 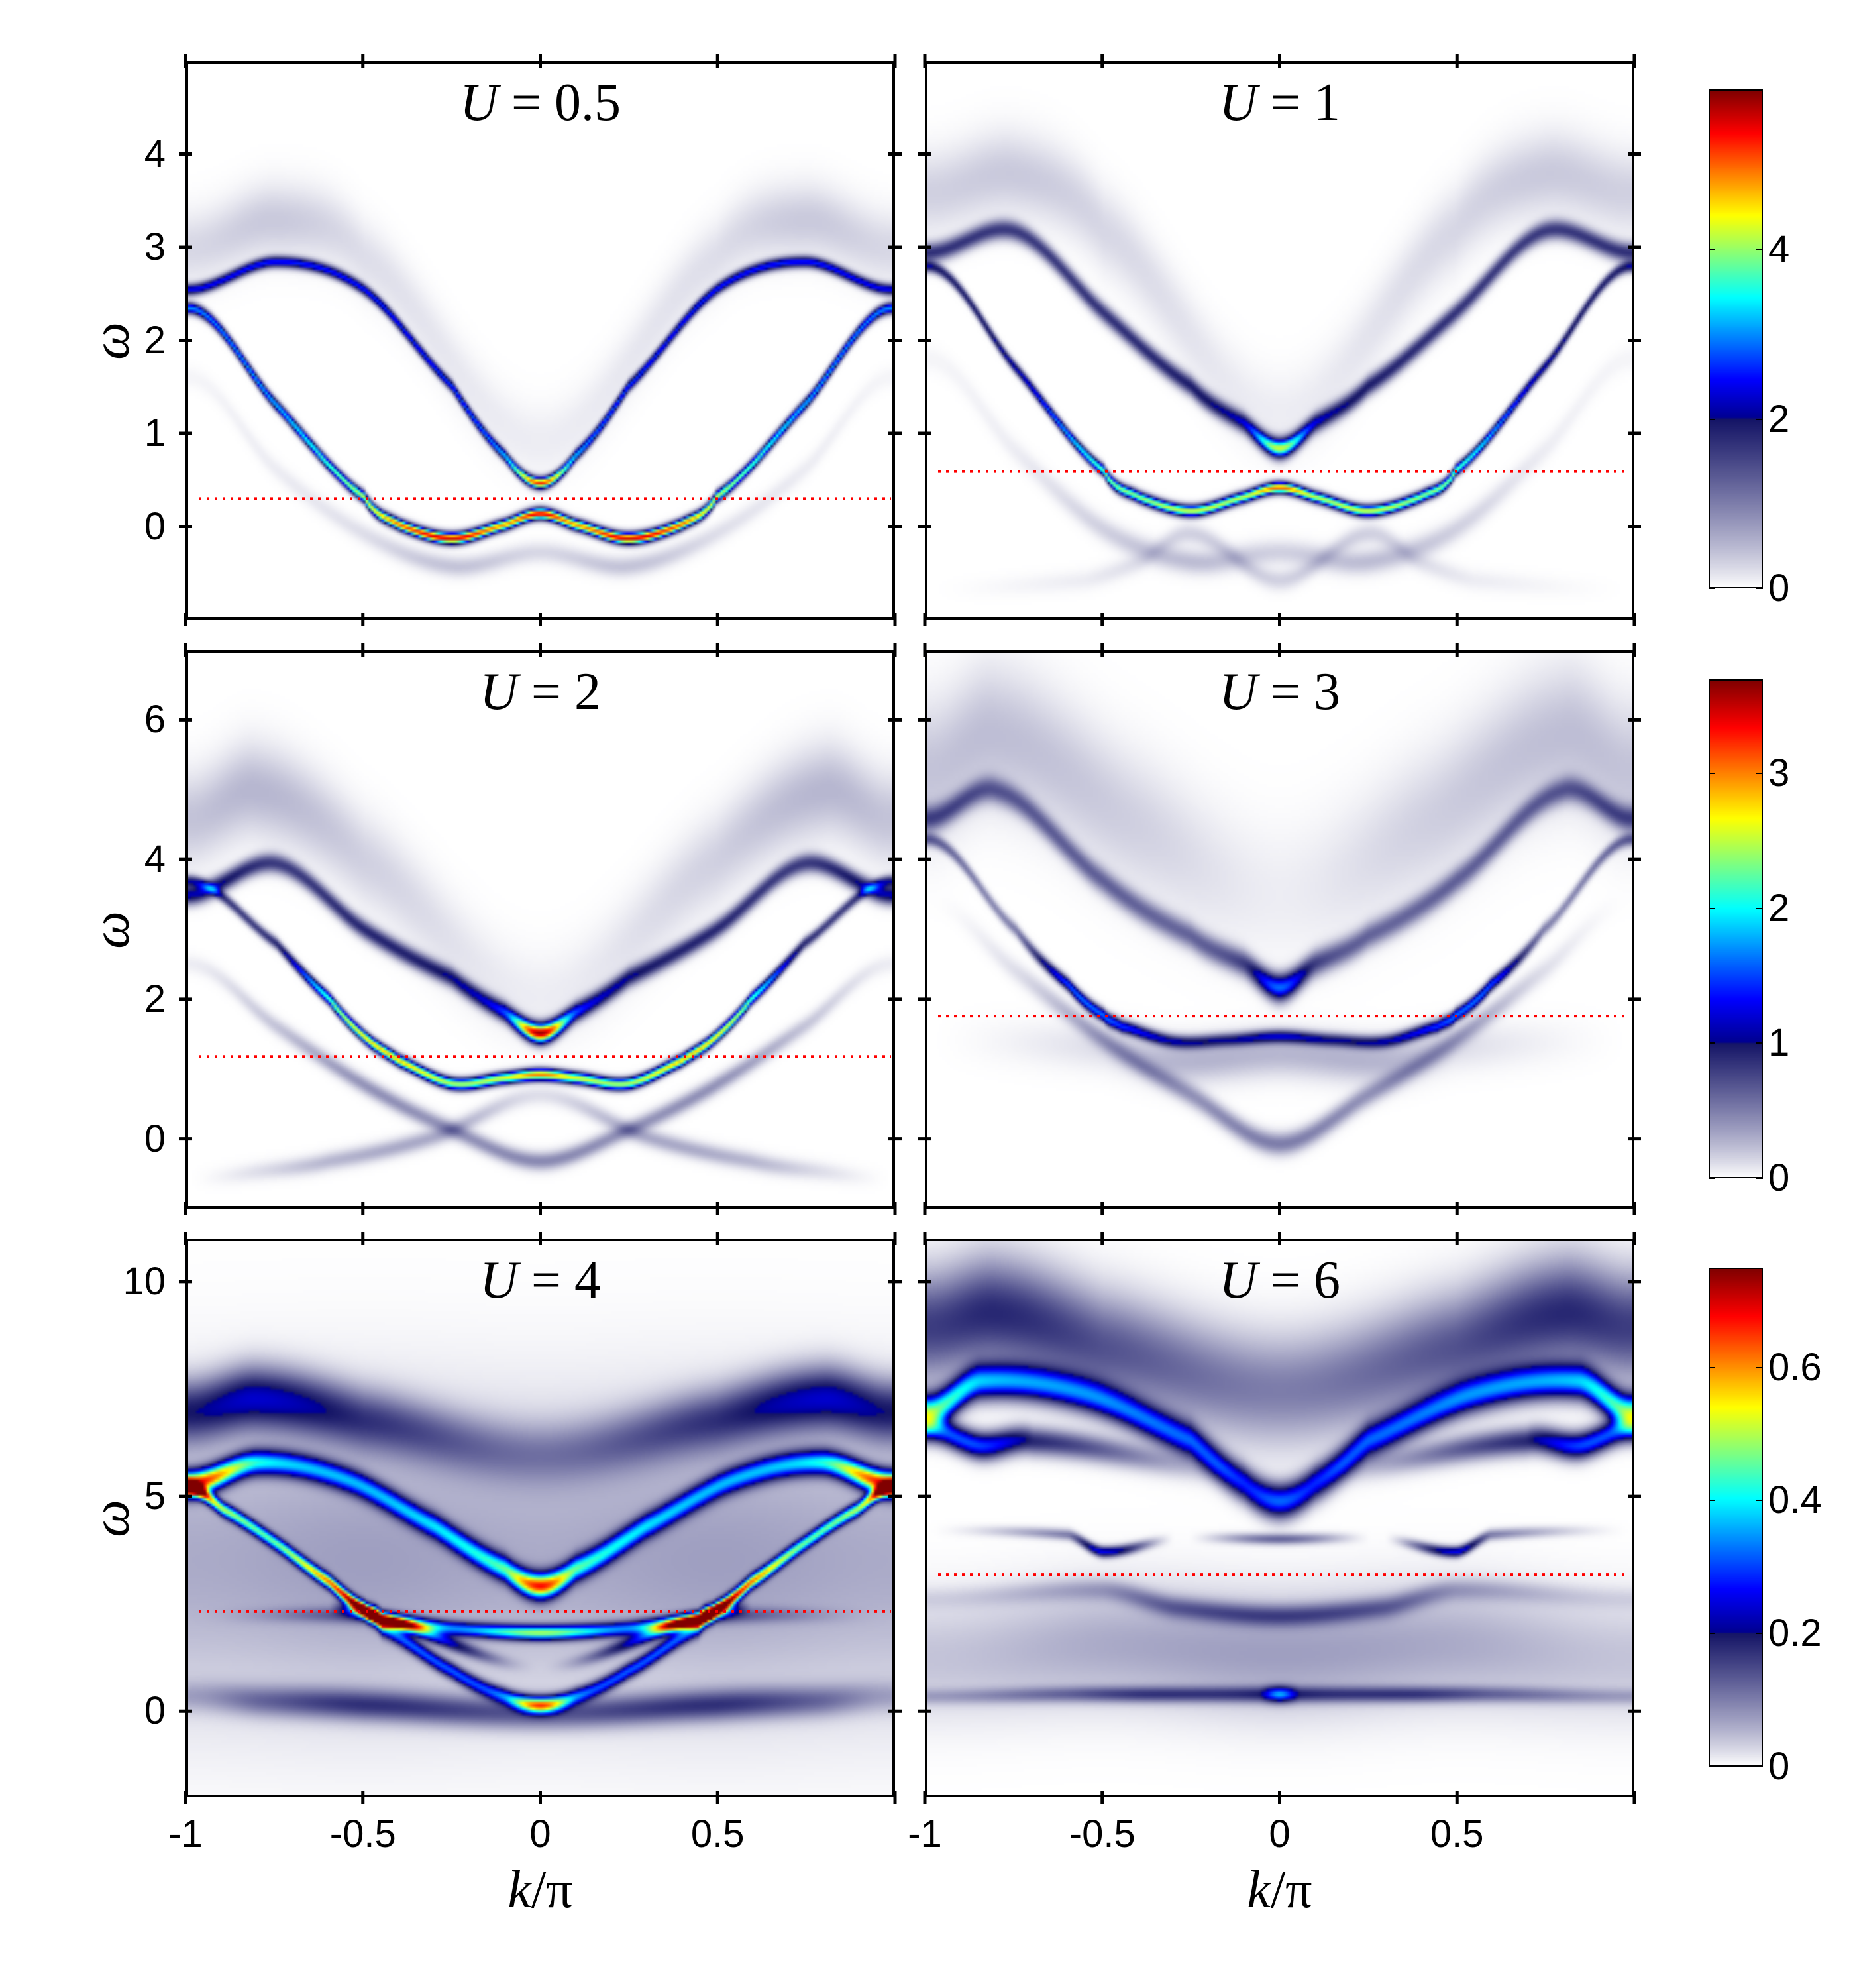 I want to click on panel-title: U = 4, so click(x=540, y=1280).